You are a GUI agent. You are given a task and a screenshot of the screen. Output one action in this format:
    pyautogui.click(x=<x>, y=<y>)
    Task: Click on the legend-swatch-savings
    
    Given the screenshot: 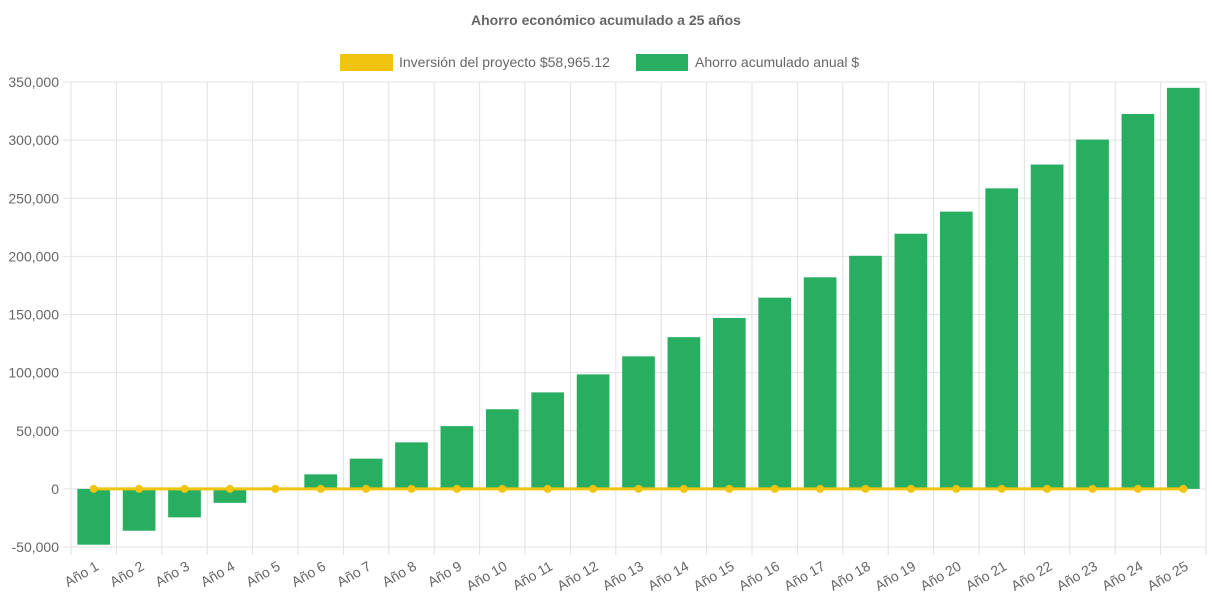 What is the action you would take?
    pyautogui.click(x=662, y=62)
    